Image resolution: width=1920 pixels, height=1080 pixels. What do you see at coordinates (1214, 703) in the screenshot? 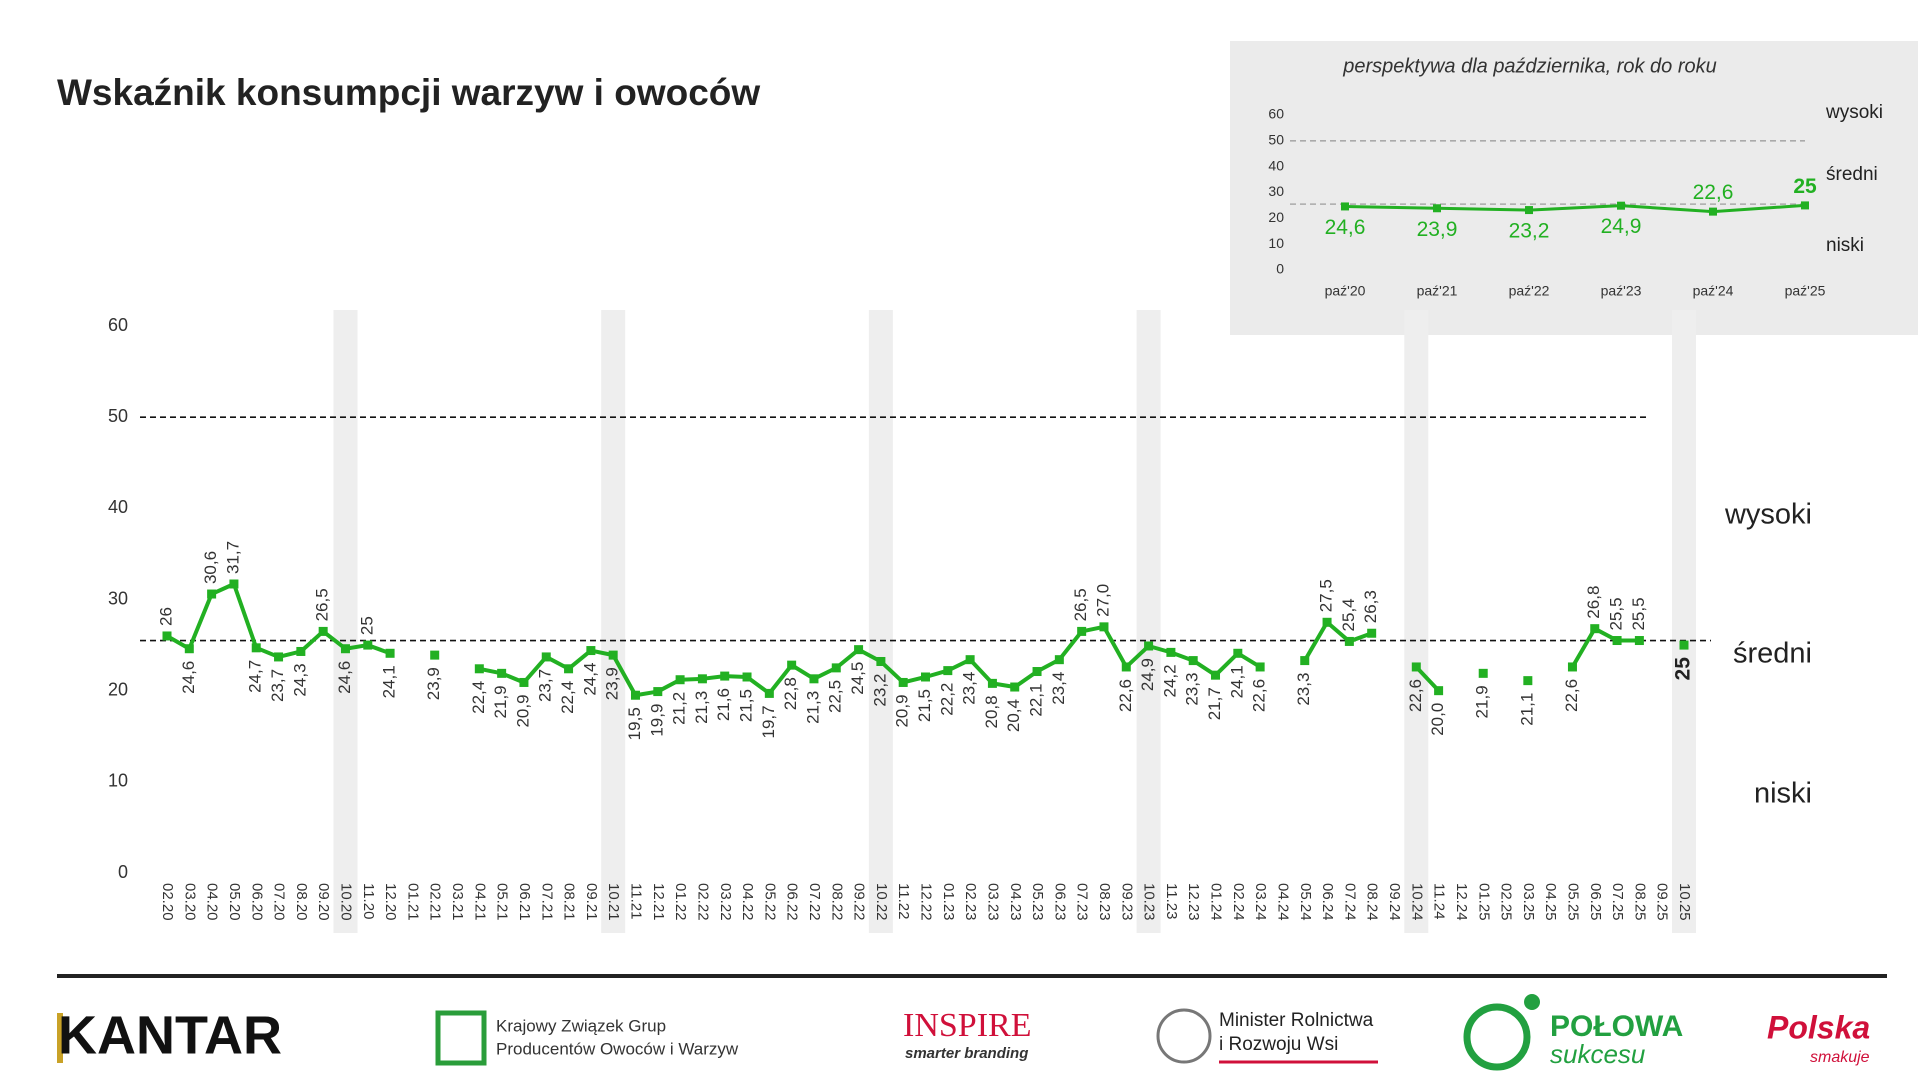
I see `value-label: 21,7` at bounding box center [1214, 703].